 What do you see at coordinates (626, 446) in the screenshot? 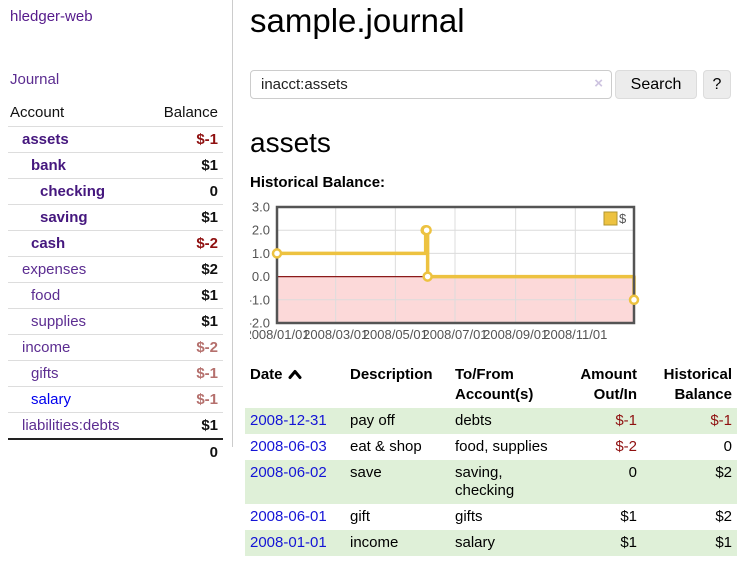
I see `transaction-amount: $-2` at bounding box center [626, 446].